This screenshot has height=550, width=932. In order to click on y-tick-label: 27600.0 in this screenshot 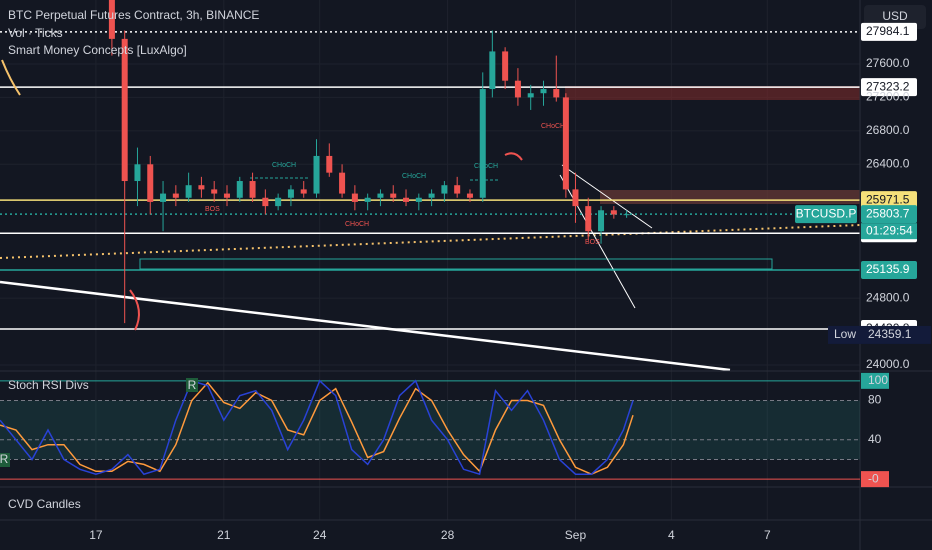, I will do `click(888, 63)`.